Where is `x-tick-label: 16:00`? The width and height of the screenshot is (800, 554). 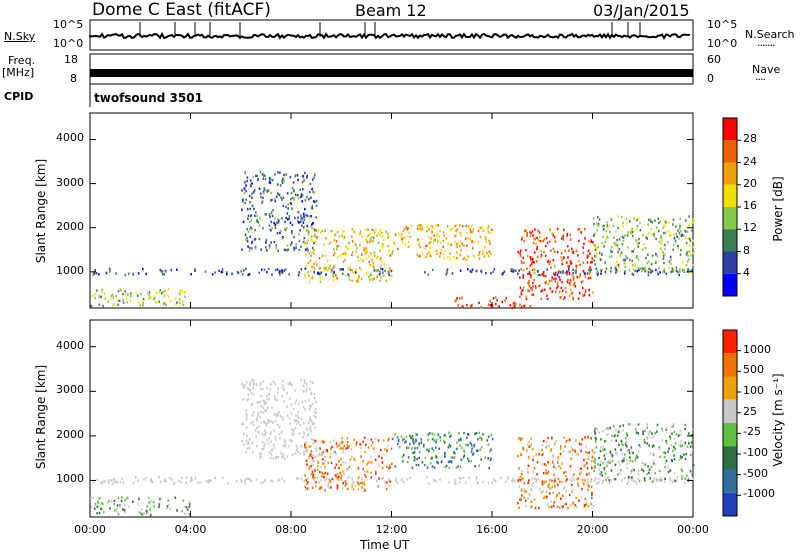 x-tick-label: 16:00 is located at coordinates (492, 529).